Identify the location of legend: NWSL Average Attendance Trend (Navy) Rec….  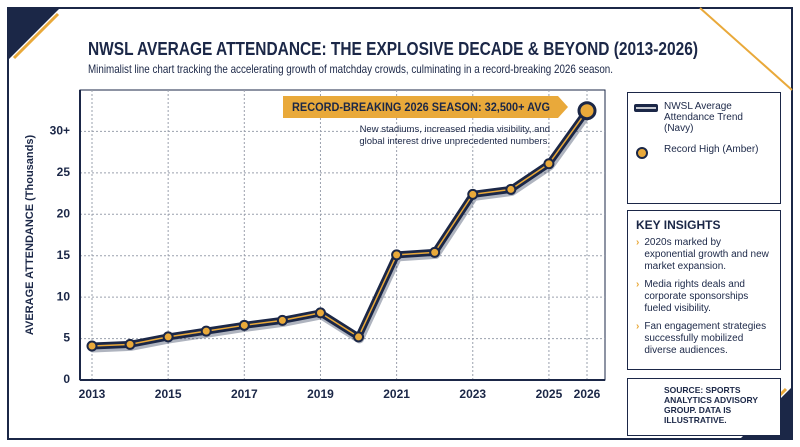
(704, 148).